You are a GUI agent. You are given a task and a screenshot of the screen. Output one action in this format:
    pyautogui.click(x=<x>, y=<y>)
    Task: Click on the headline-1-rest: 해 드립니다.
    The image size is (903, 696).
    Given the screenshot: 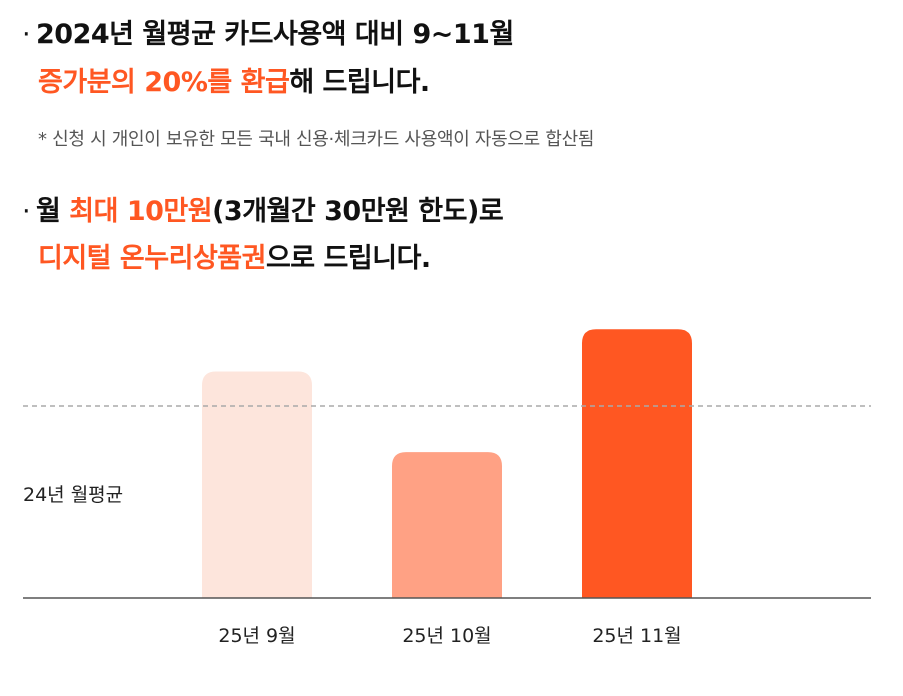 What is the action you would take?
    pyautogui.click(x=359, y=82)
    